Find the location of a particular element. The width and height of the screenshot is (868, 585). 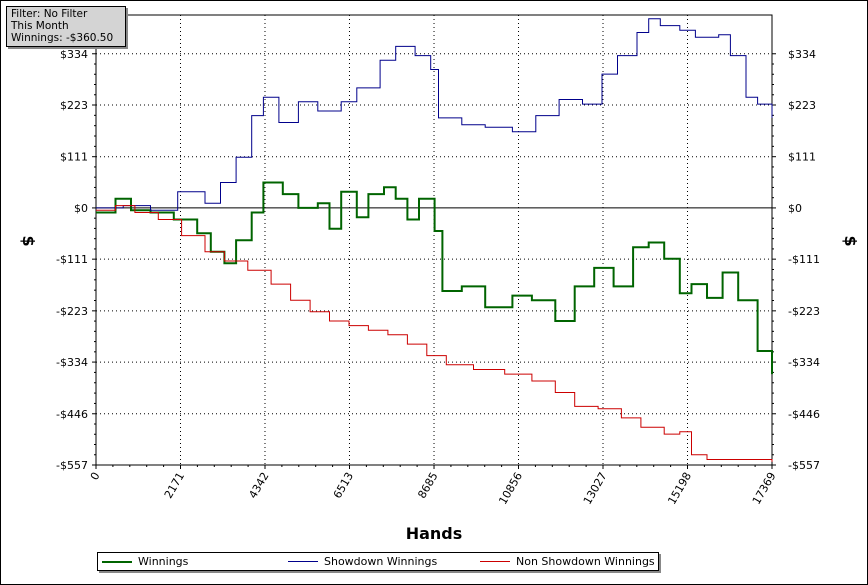

legend-swatch-winnings is located at coordinates (117, 561).